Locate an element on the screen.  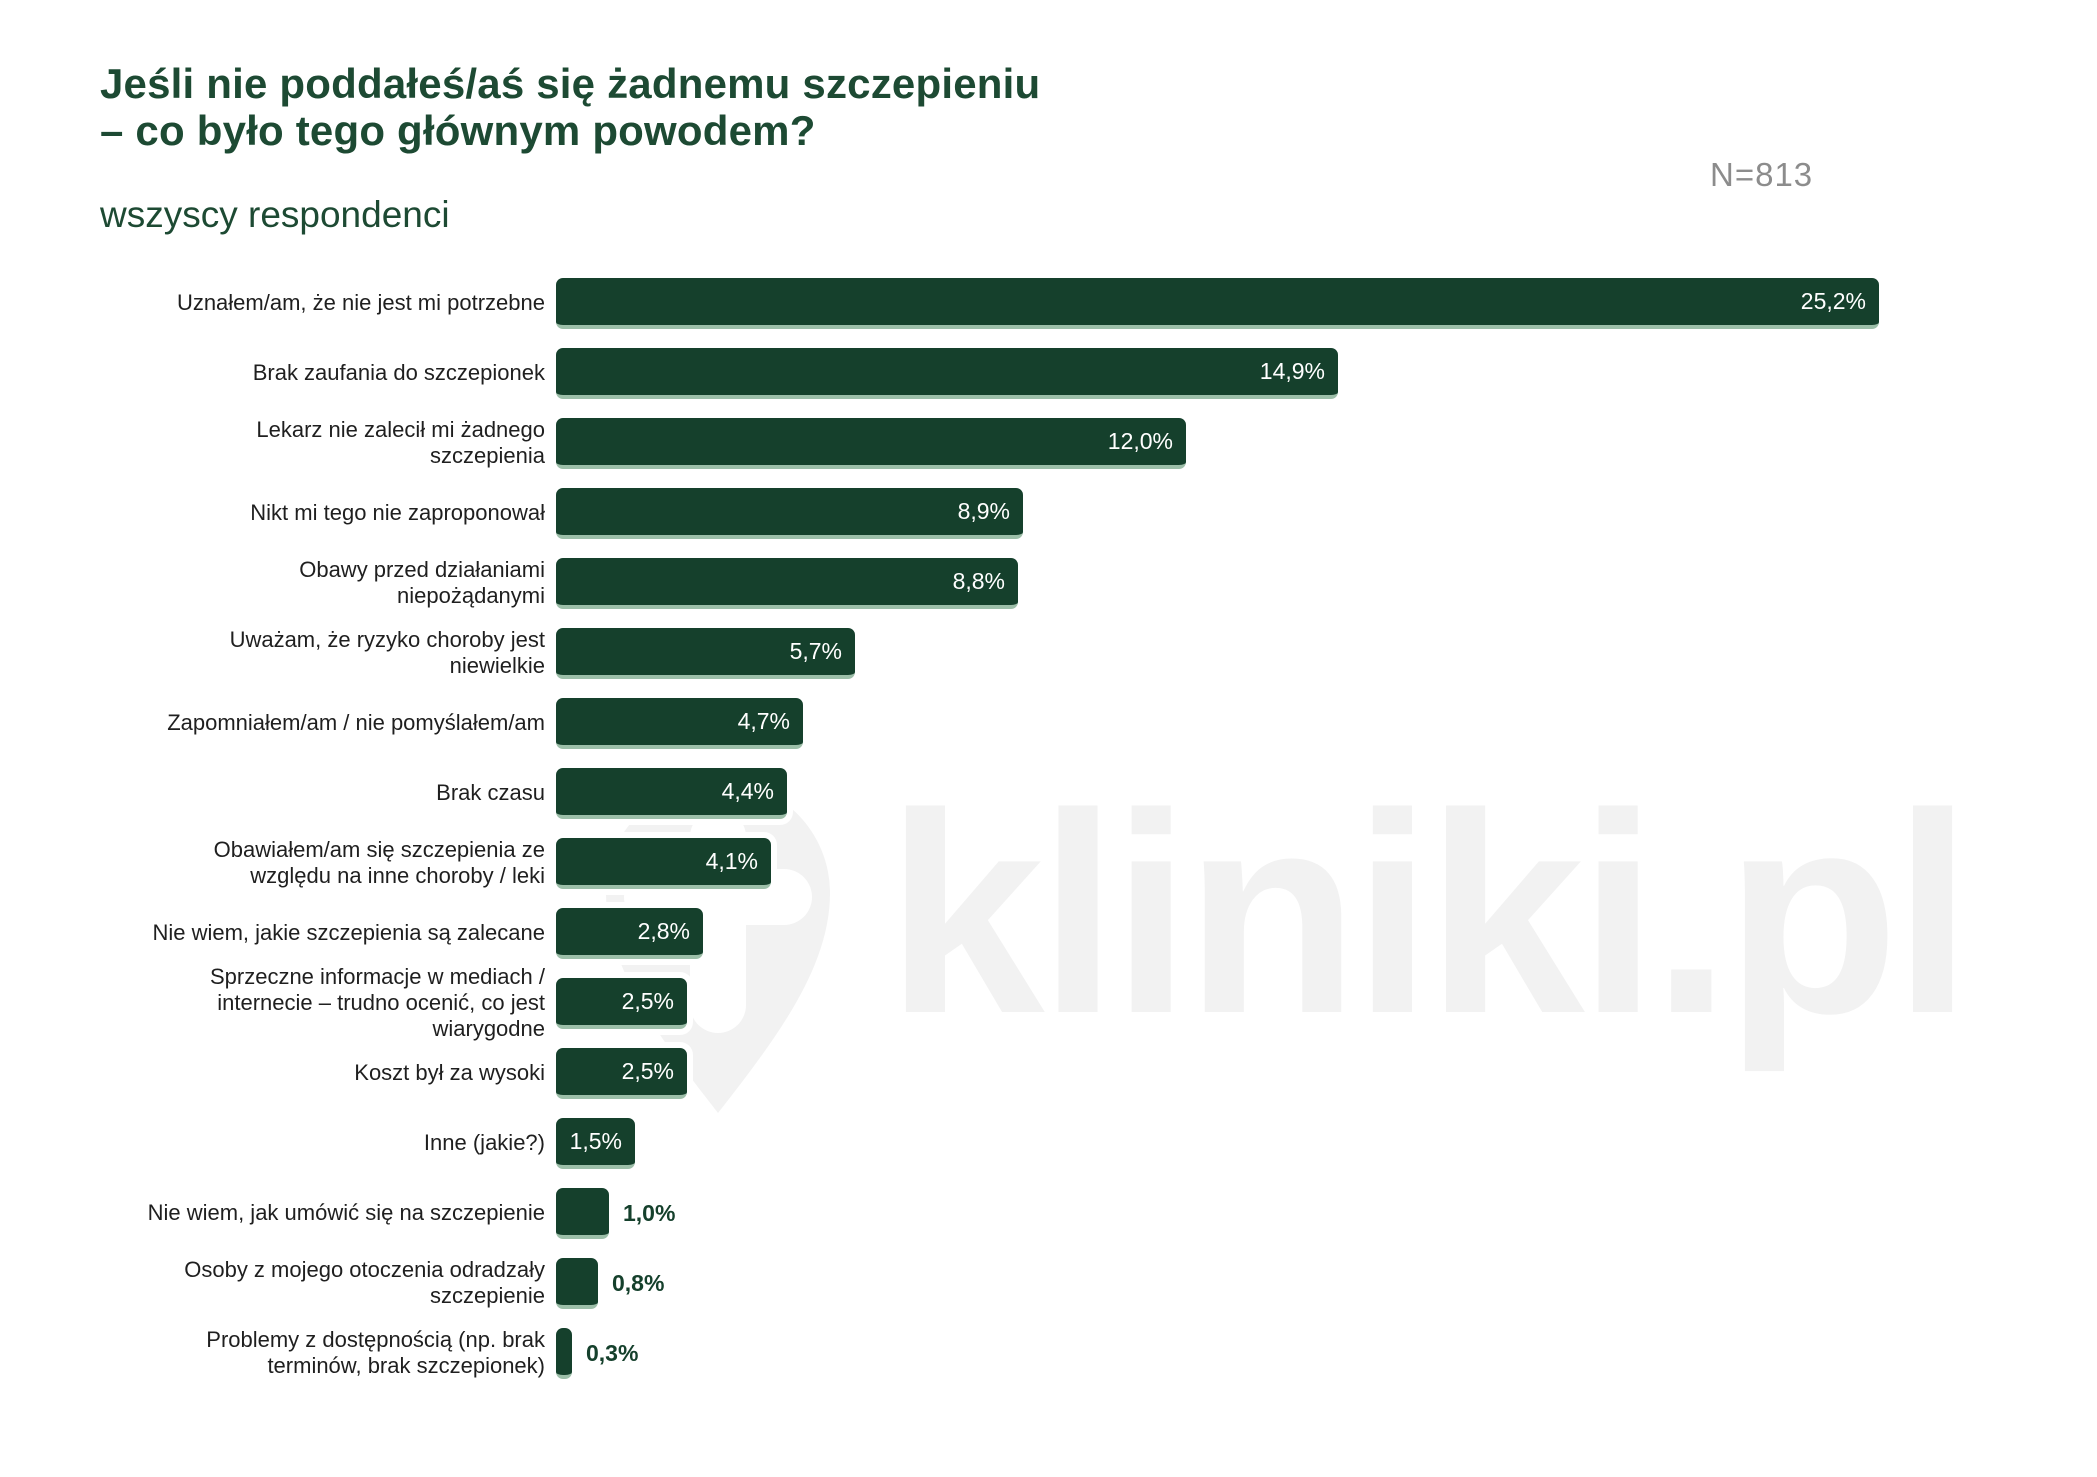
value-label: 14,9% is located at coordinates (1292, 370).